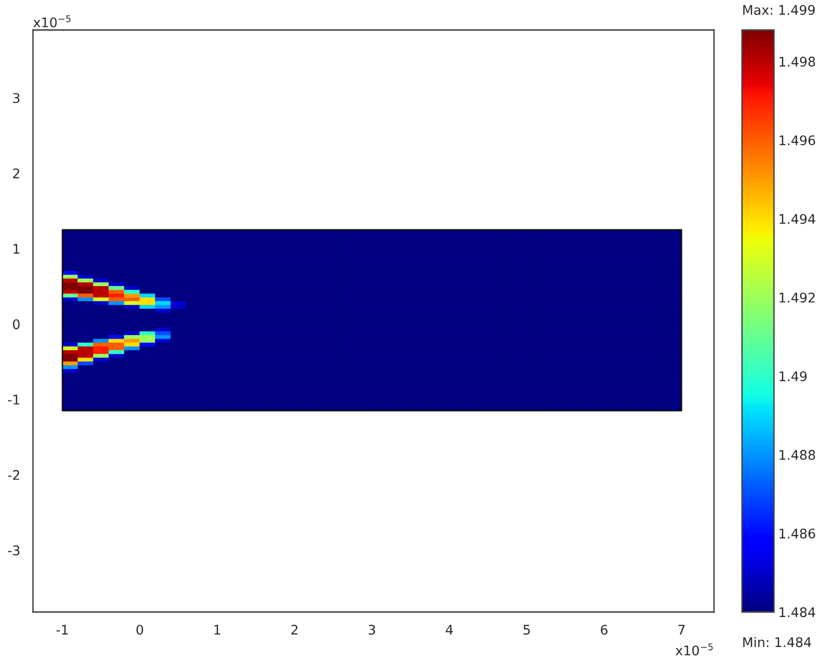 The width and height of the screenshot is (821, 659). What do you see at coordinates (798, 455) in the screenshot?
I see `color-bar-label: 1.488` at bounding box center [798, 455].